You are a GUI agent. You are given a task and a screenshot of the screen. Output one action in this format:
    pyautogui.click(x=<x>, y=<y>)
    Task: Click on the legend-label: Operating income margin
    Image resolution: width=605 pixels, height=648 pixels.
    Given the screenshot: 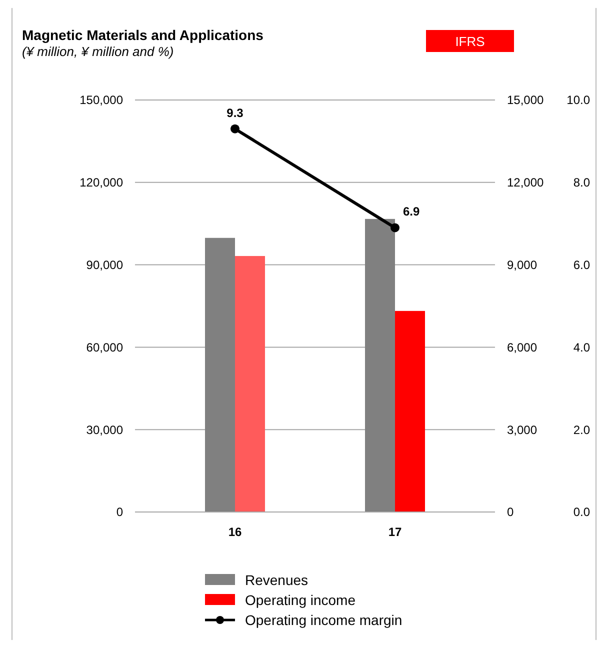 What is the action you would take?
    pyautogui.click(x=323, y=620)
    